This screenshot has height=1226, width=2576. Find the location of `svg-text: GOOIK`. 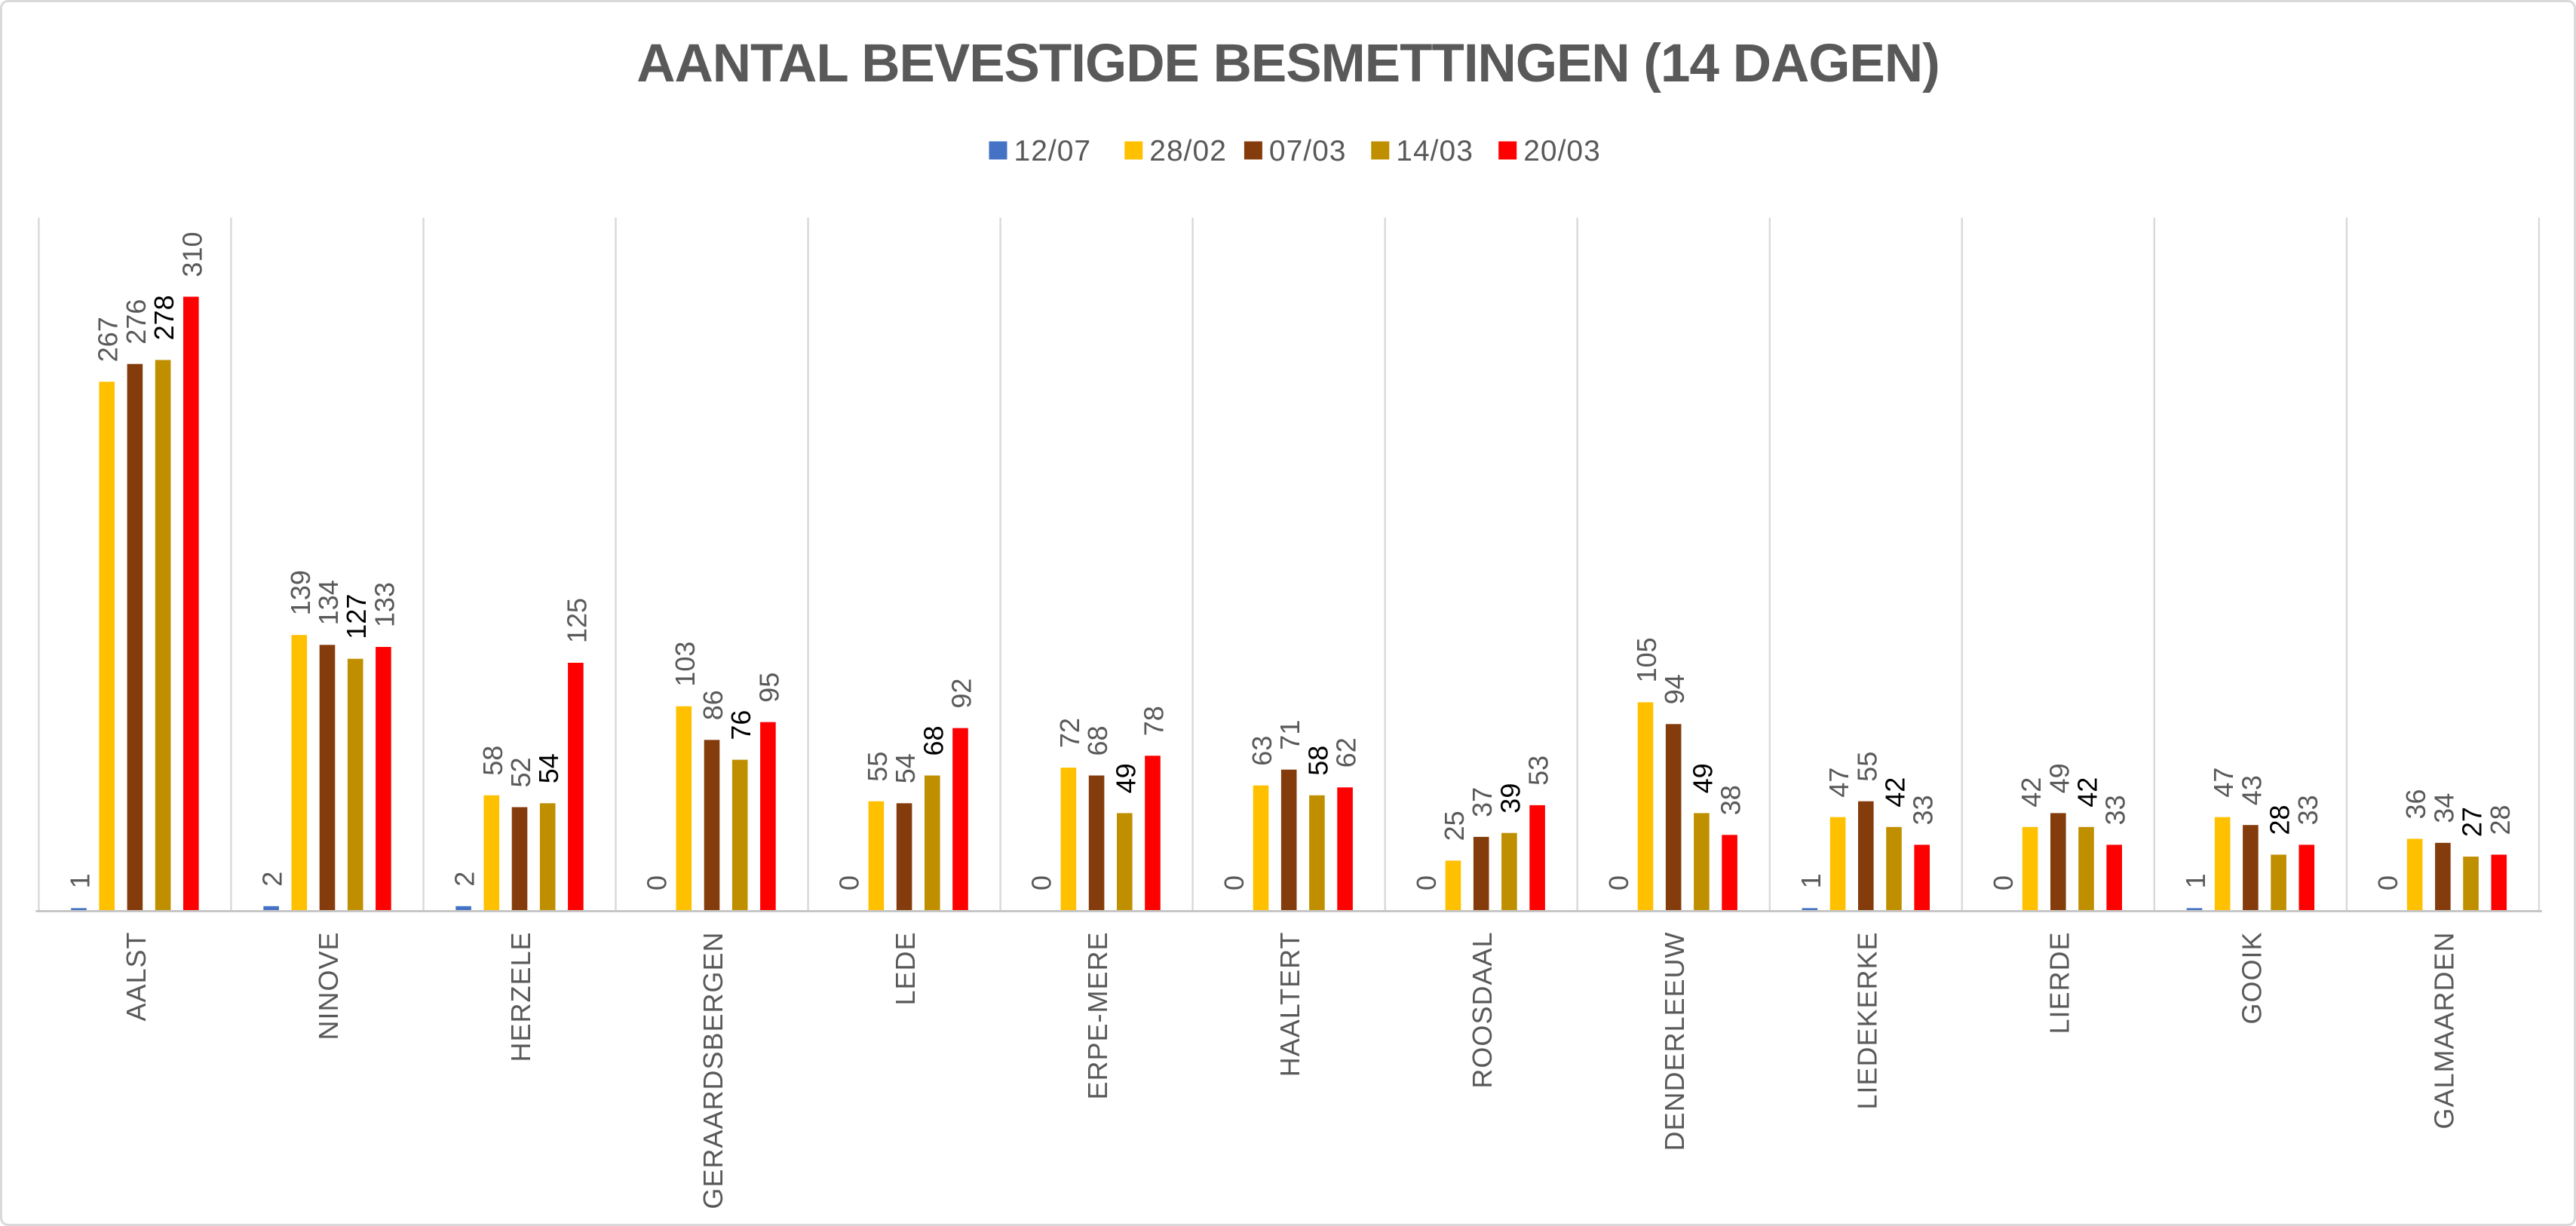

svg-text: GOOIK is located at coordinates (2251, 978).